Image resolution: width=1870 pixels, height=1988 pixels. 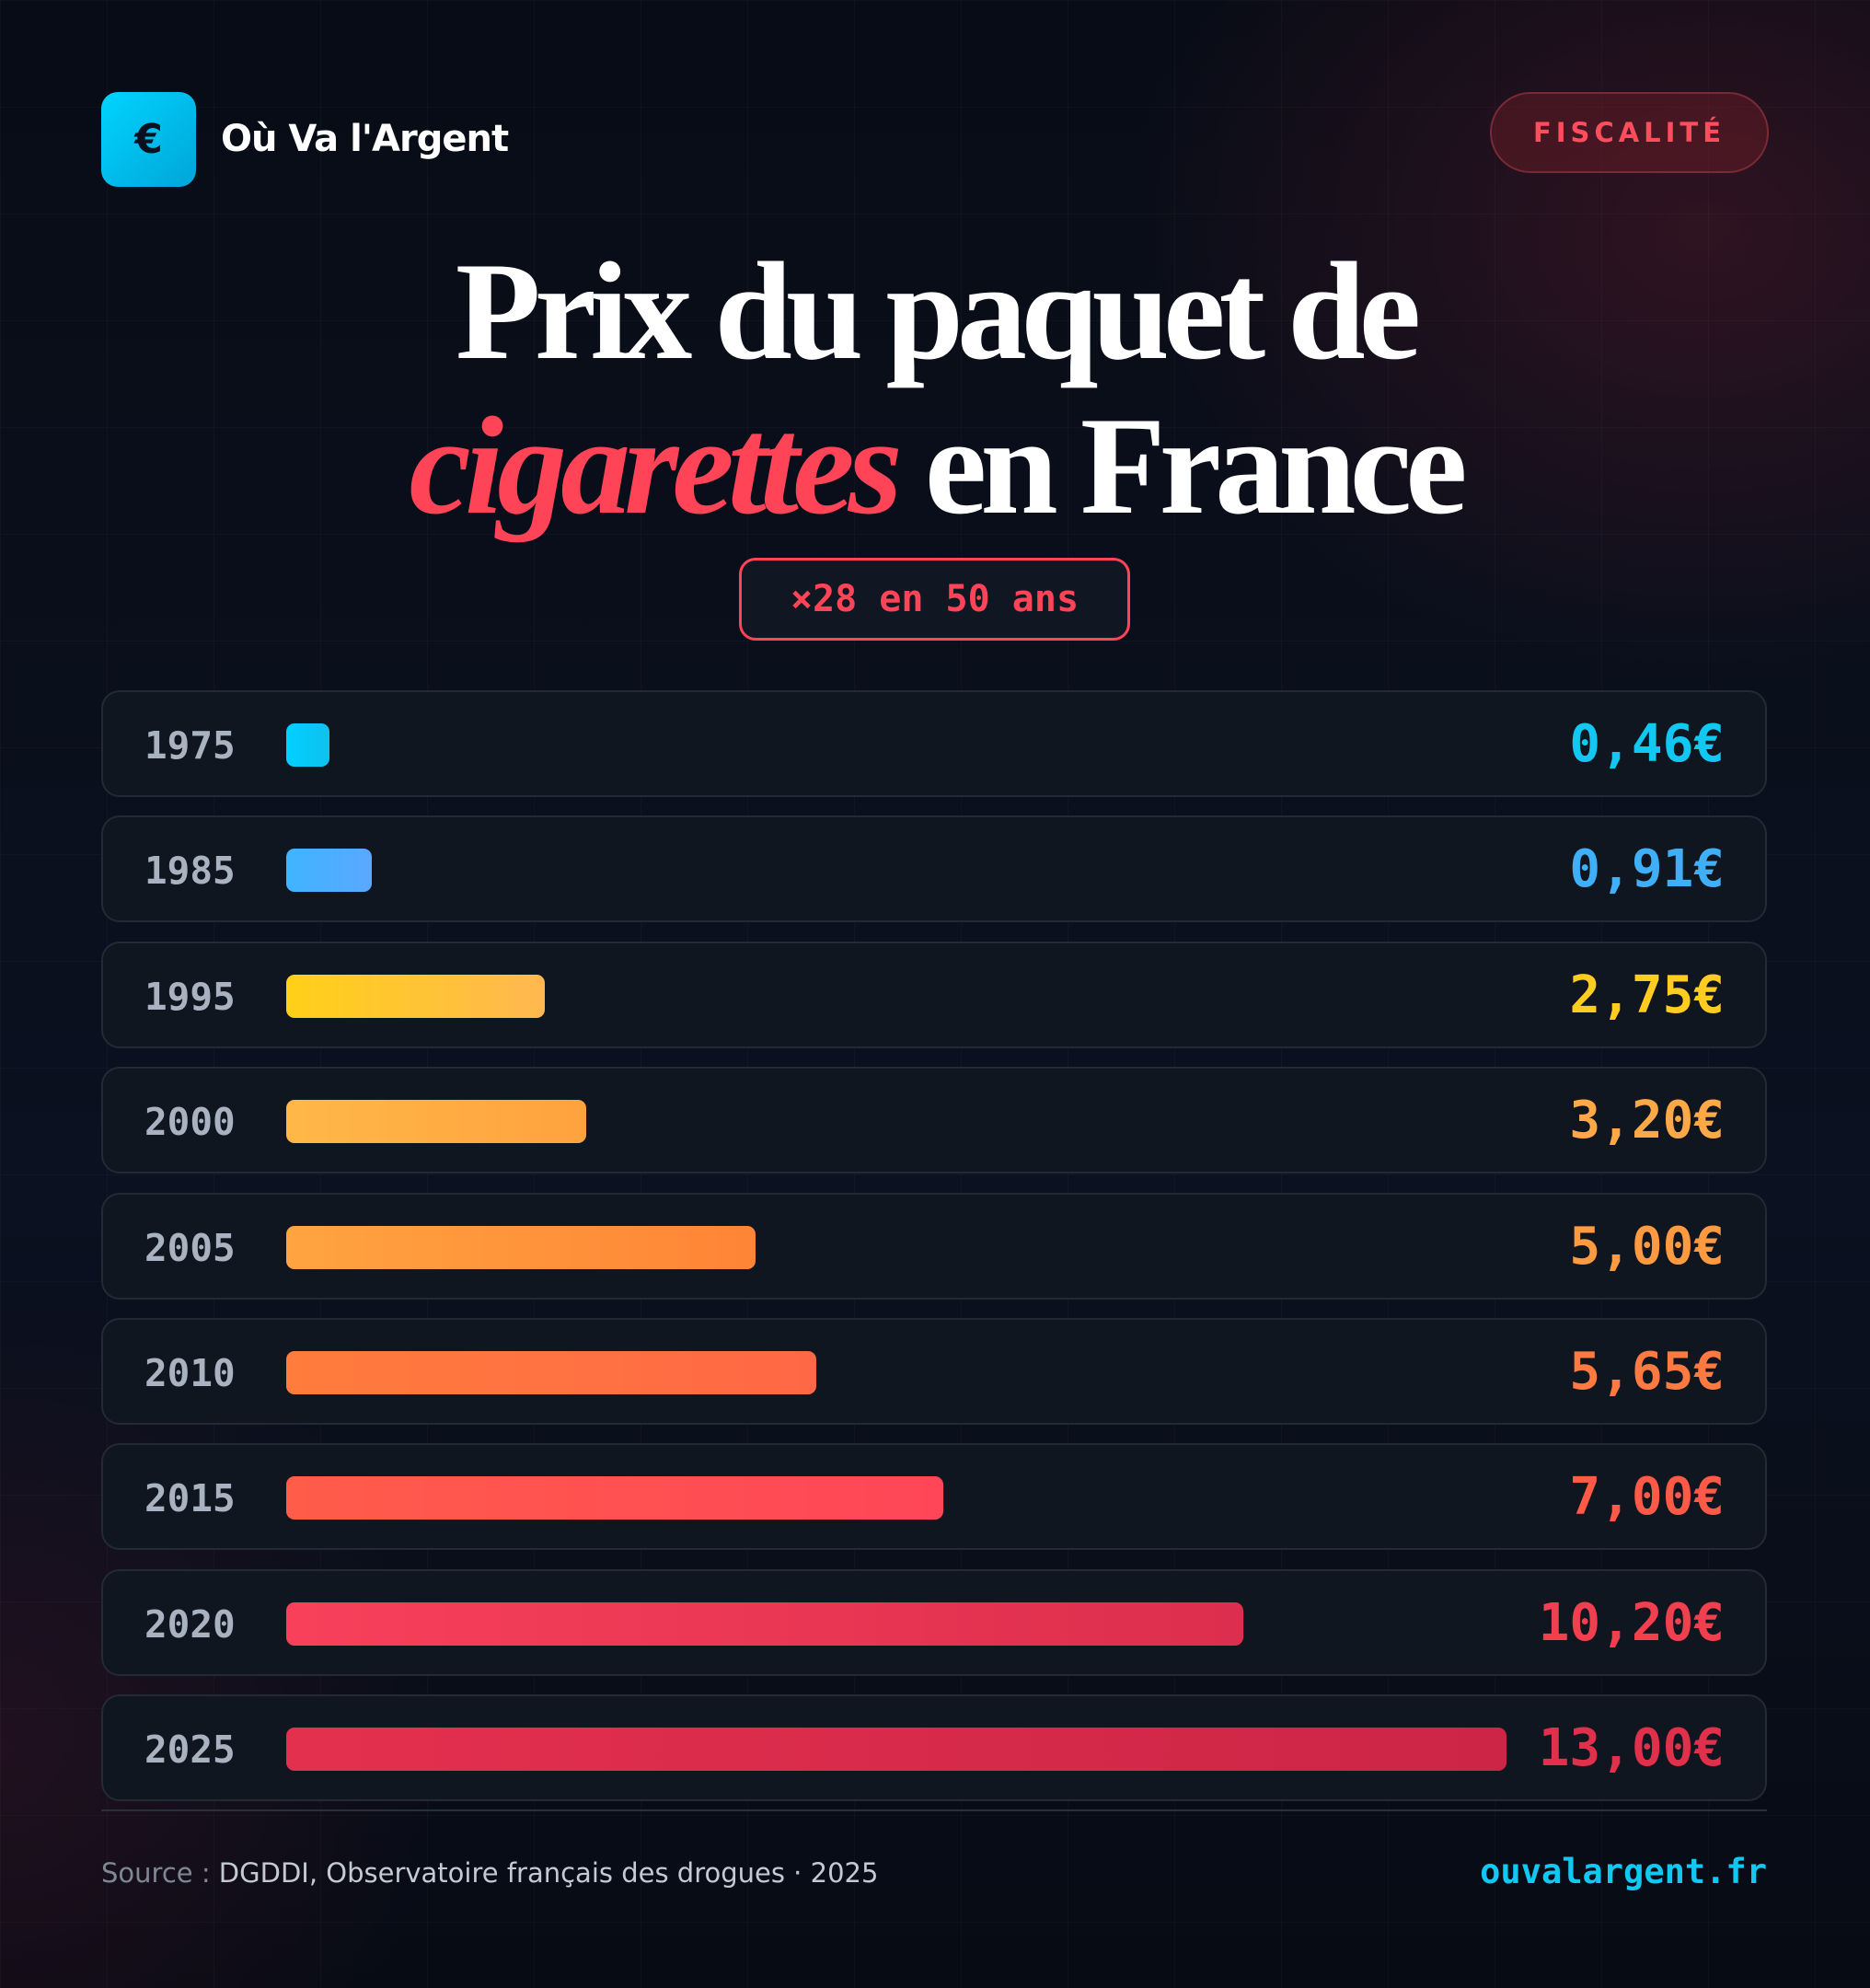 I want to click on bar-row: 2020 10,20€, so click(x=934, y=1622).